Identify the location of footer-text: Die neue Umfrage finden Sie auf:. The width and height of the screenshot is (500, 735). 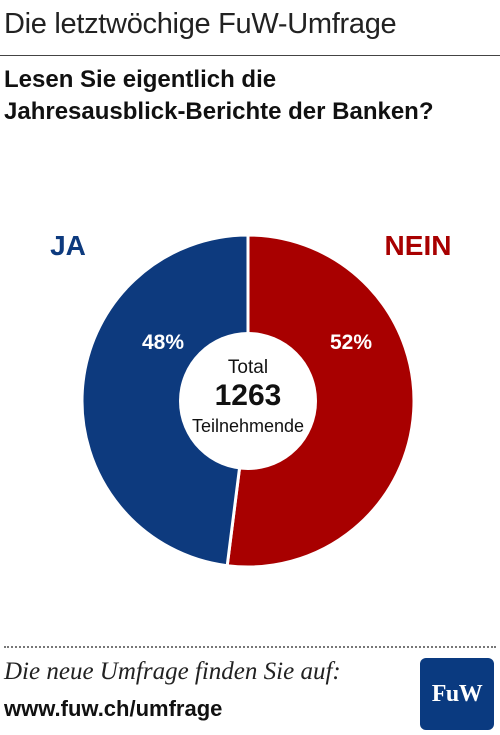
(172, 671).